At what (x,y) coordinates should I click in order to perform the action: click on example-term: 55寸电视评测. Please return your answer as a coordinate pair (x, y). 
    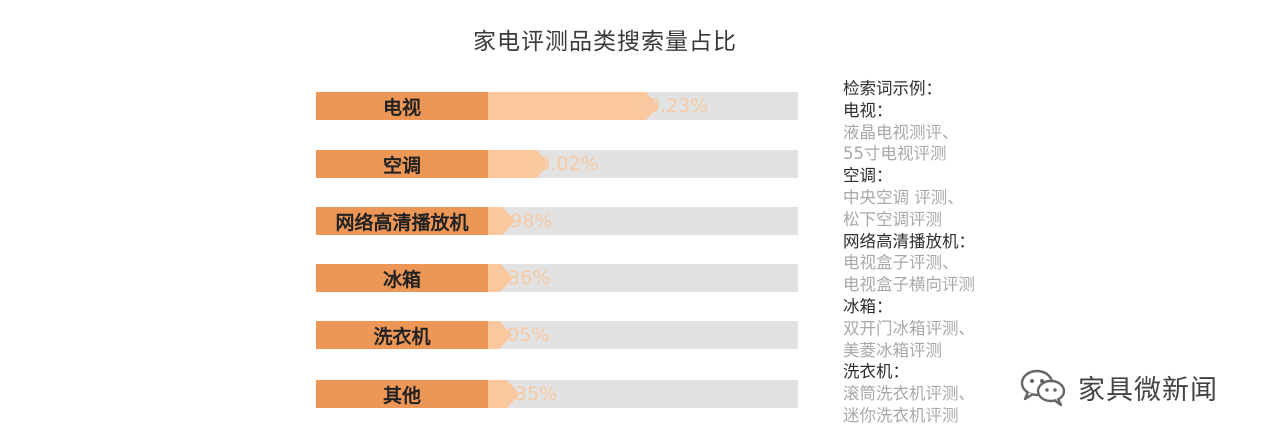
    Looking at the image, I should click on (895, 154).